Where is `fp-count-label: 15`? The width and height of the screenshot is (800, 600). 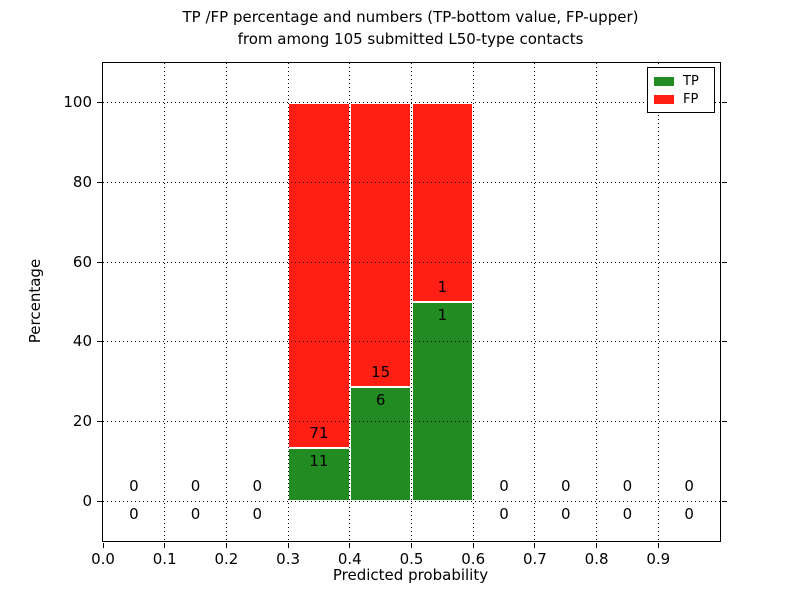 fp-count-label: 15 is located at coordinates (381, 372).